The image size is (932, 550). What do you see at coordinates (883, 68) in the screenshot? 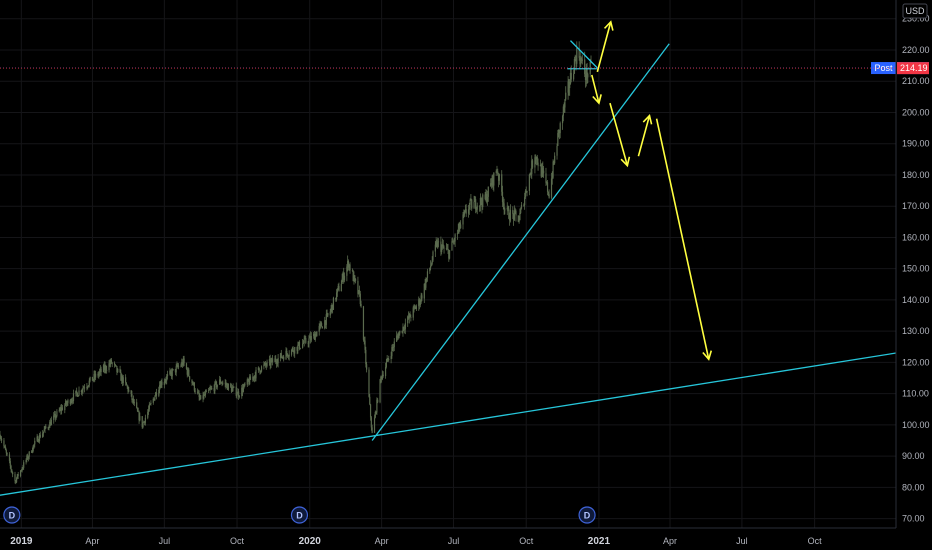
I see `session-tag-label: Post` at bounding box center [883, 68].